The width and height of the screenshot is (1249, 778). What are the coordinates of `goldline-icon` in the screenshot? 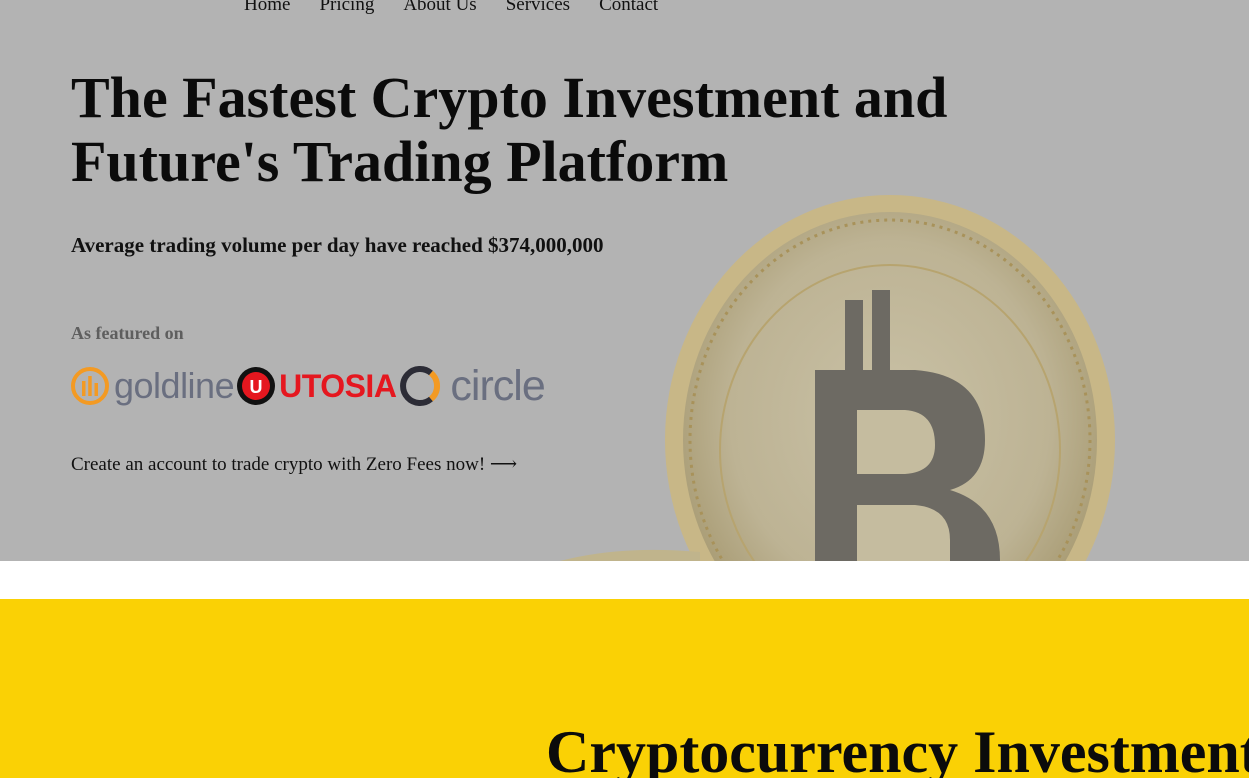 It's located at (90, 386).